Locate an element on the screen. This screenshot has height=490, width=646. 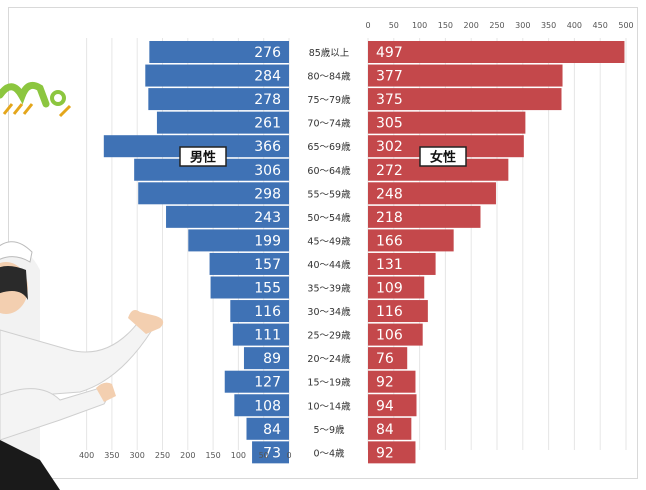
female-value-label: 248 is located at coordinates (389, 194).